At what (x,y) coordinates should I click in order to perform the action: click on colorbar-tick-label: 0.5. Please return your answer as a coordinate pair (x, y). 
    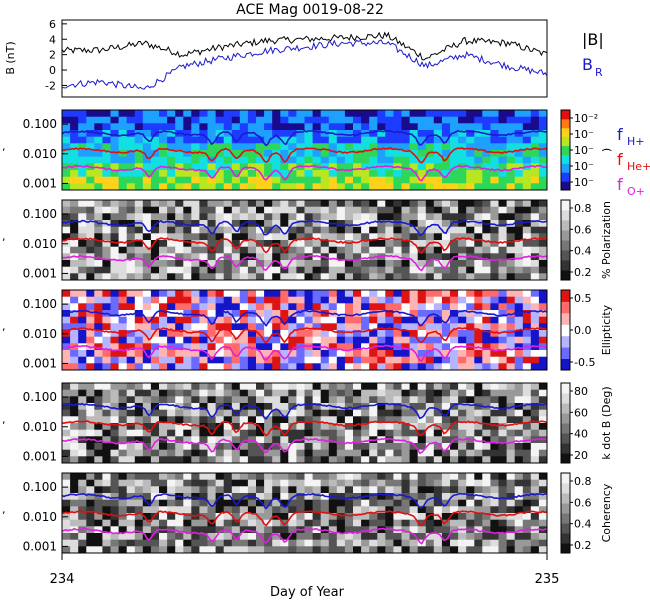
    Looking at the image, I should click on (583, 298).